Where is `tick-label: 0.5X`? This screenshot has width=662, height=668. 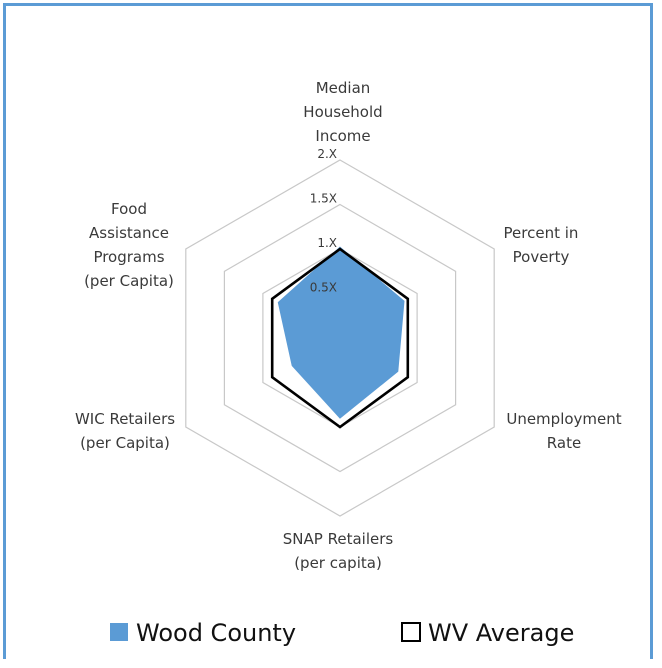
tick-label: 0.5X is located at coordinates (323, 288).